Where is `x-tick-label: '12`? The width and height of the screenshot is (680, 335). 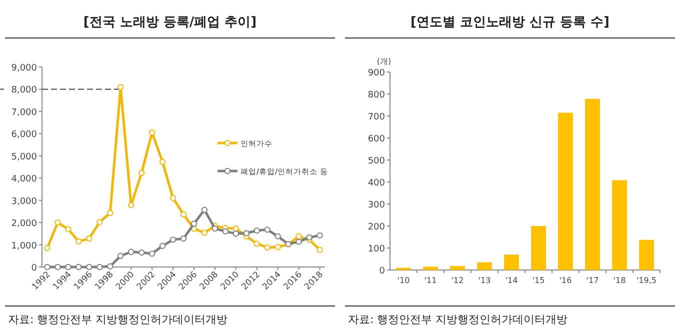 x-tick-label: '12 is located at coordinates (457, 280).